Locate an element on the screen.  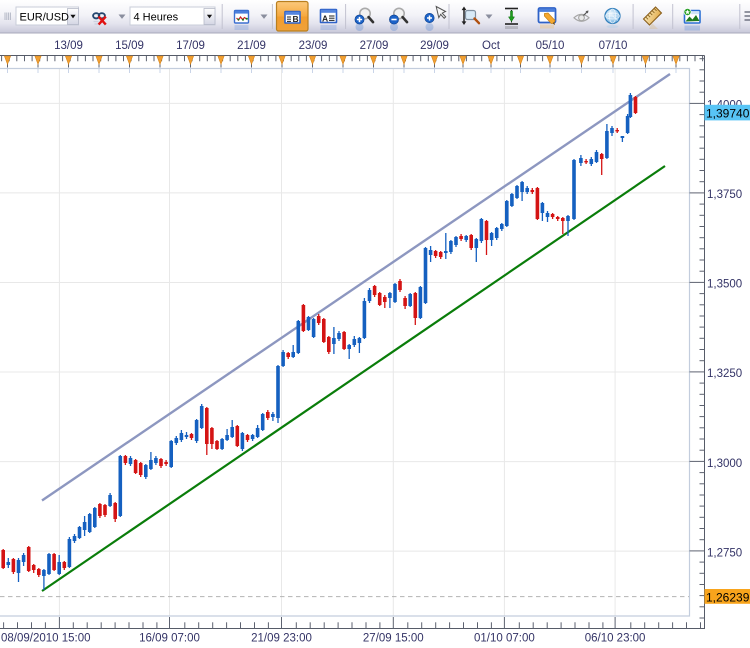
svg-text: 1,3500 is located at coordinates (724, 285).